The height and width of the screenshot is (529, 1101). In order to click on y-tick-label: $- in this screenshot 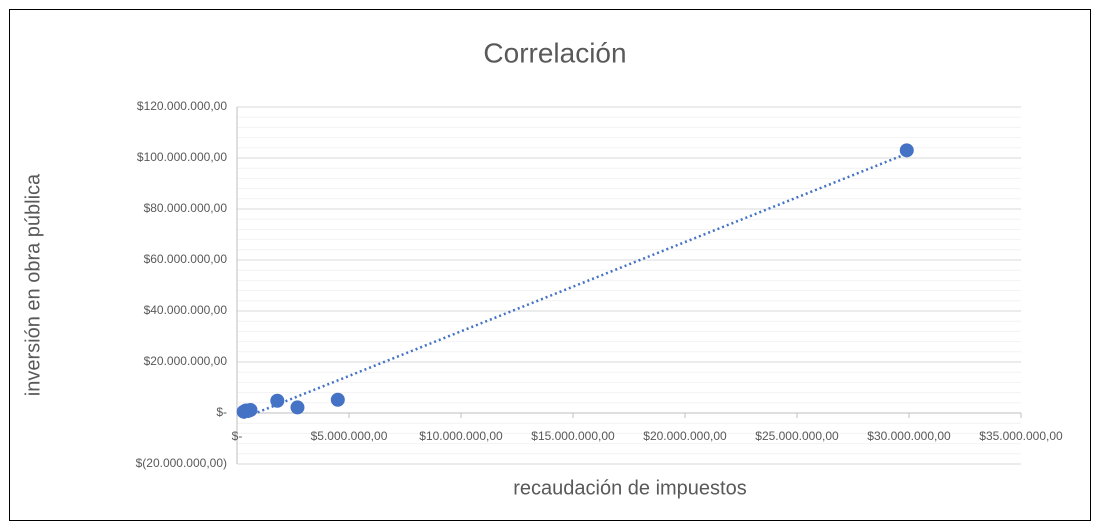, I will do `click(221, 412)`.